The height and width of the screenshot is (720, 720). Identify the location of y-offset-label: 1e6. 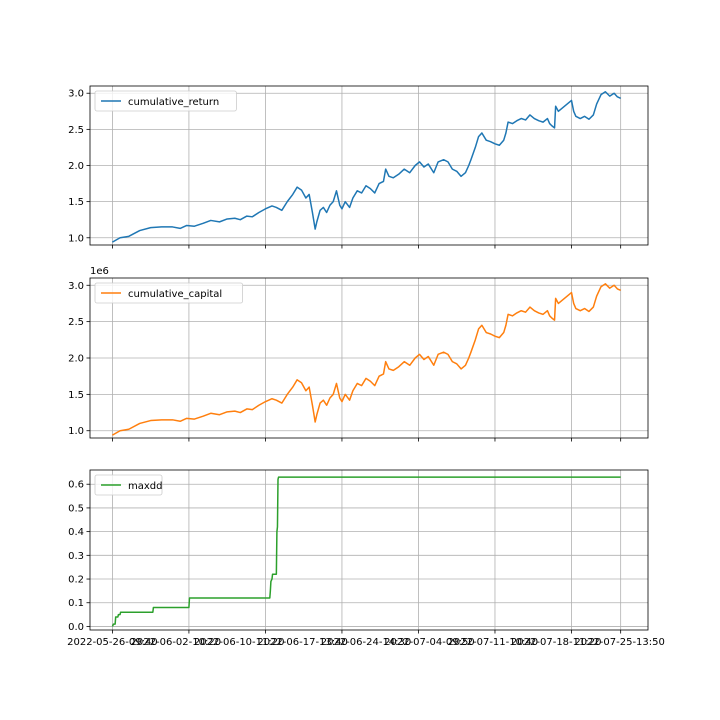
(99, 271).